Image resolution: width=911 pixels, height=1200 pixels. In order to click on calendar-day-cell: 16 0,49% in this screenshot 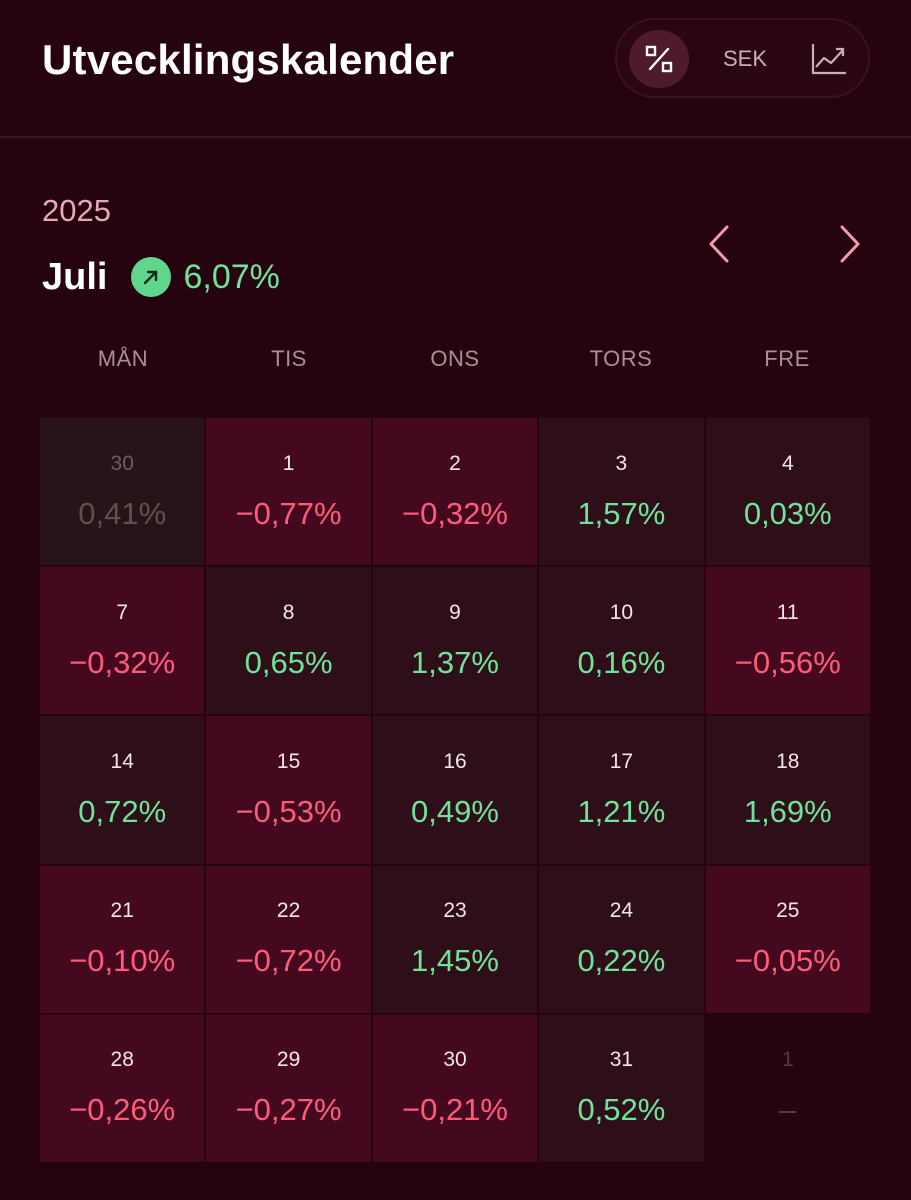, I will do `click(455, 790)`.